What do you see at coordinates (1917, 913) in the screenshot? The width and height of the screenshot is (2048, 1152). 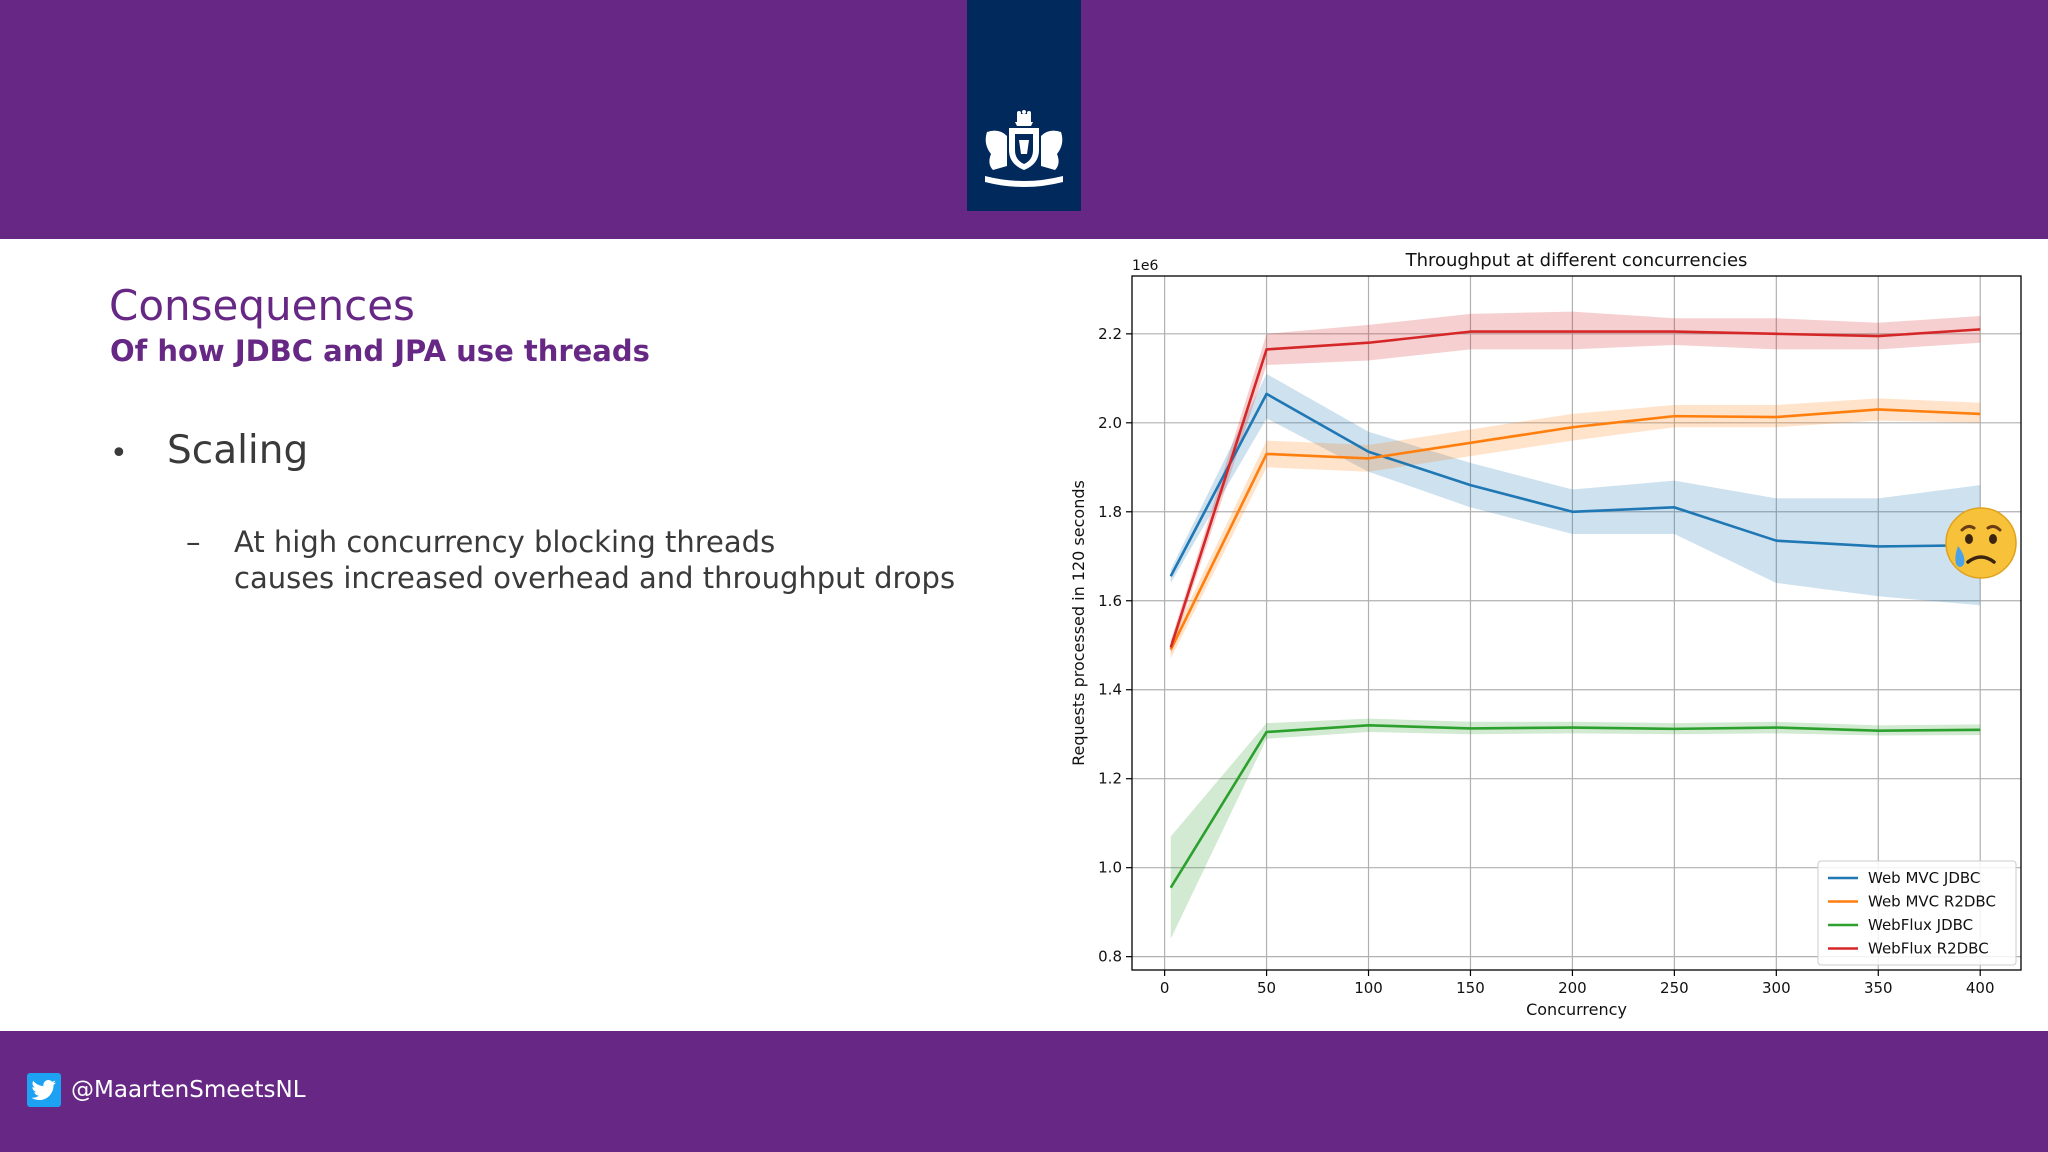 I see `legend-box` at bounding box center [1917, 913].